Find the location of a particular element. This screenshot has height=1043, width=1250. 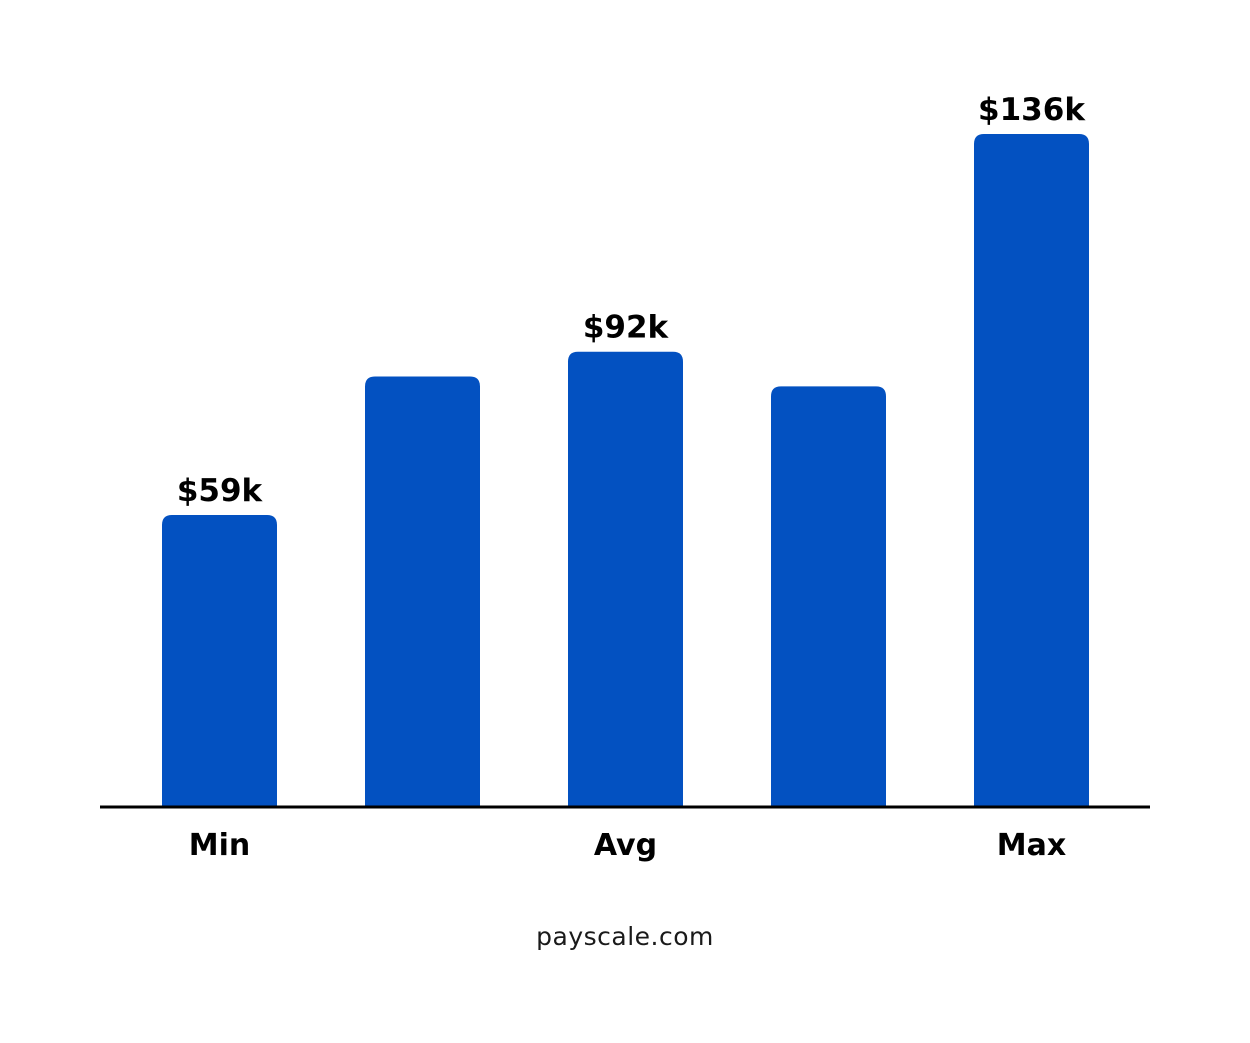

bar-value-label: $92k is located at coordinates (626, 328).